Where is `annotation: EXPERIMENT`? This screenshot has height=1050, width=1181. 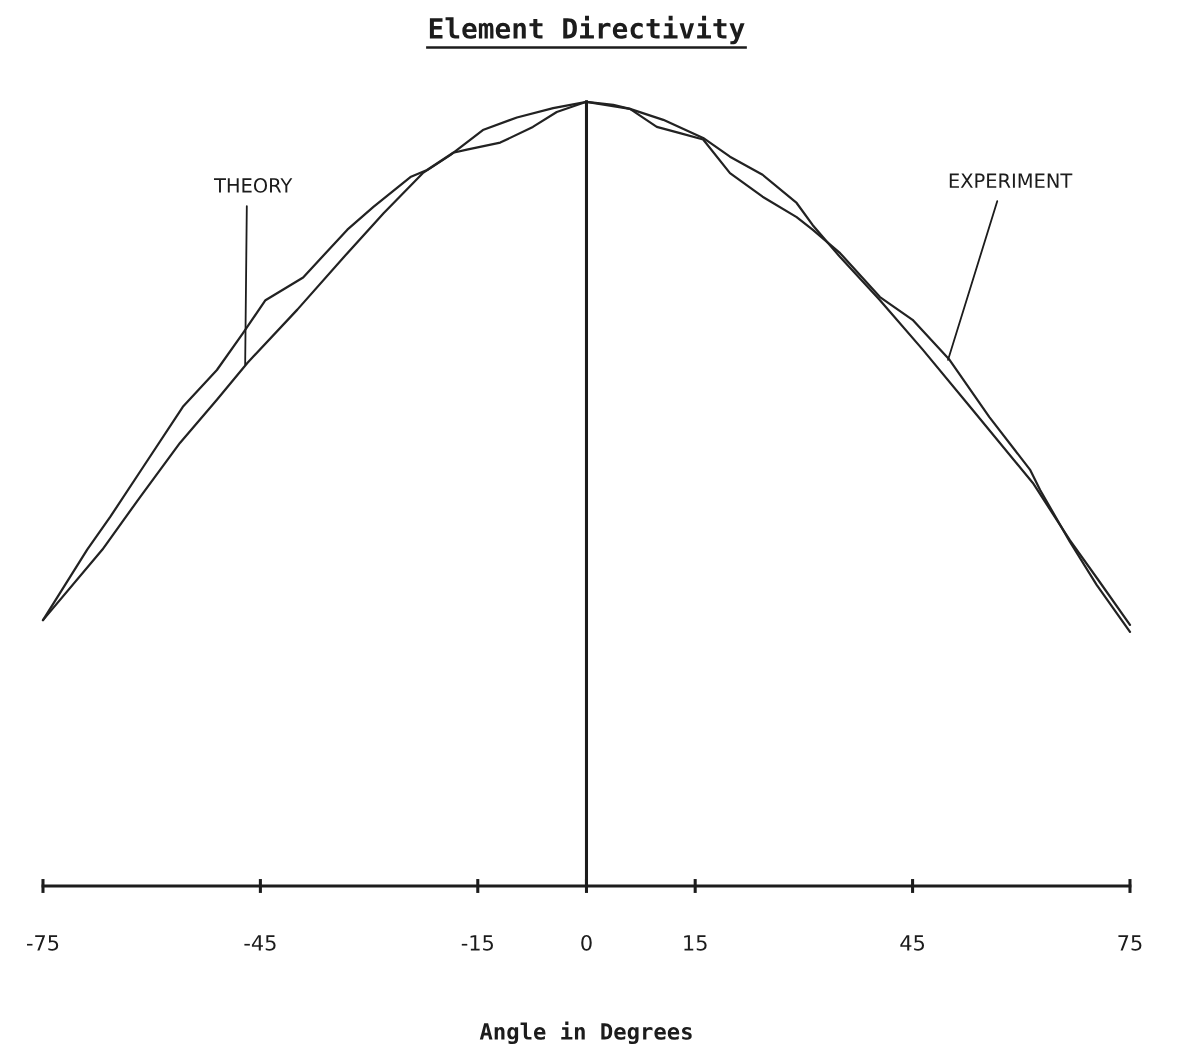
annotation: EXPERIMENT is located at coordinates (1011, 180).